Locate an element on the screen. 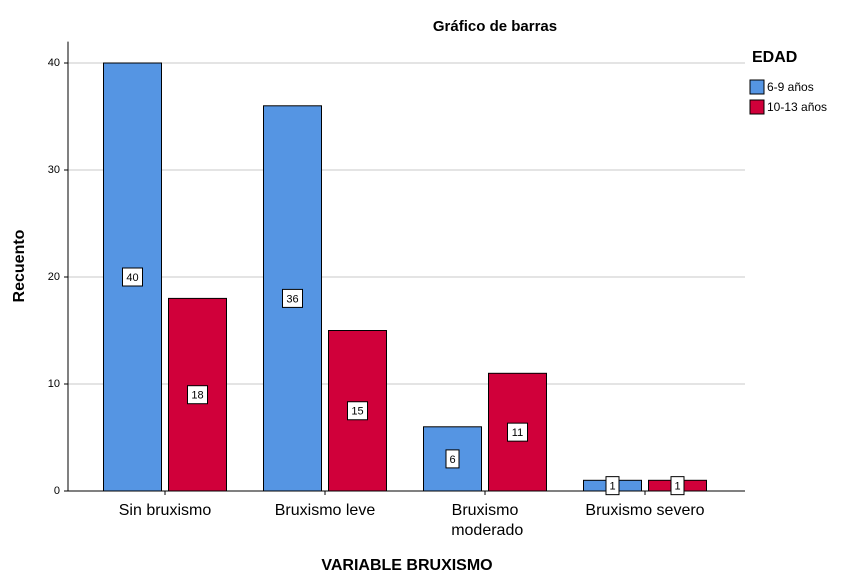  legend-label: 10-13 años is located at coordinates (797, 107).